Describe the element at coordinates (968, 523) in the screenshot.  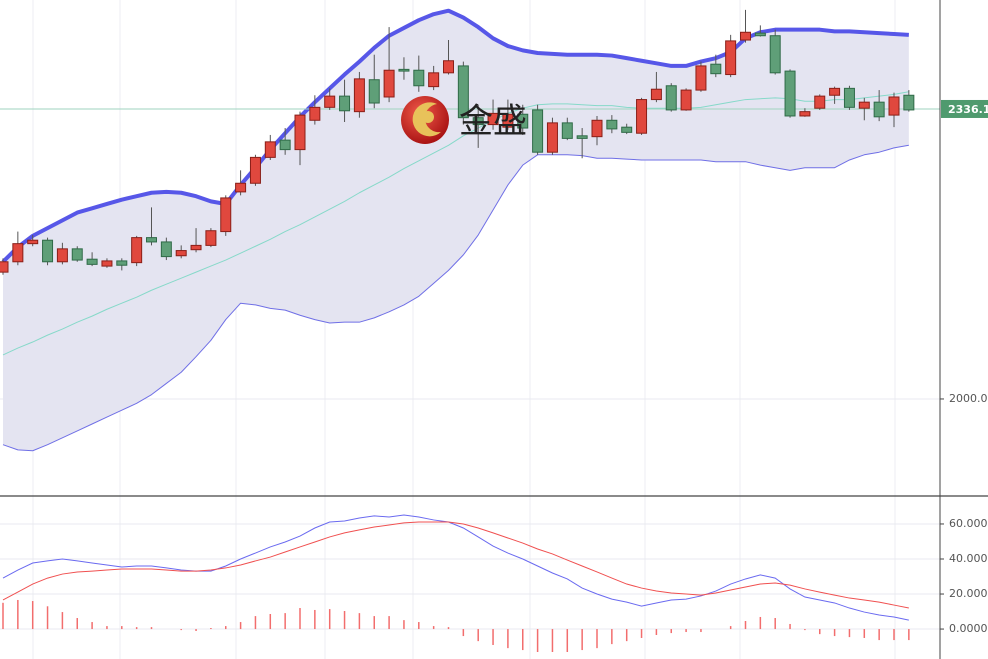
I see `y-tick-label: 60.0000` at that location.